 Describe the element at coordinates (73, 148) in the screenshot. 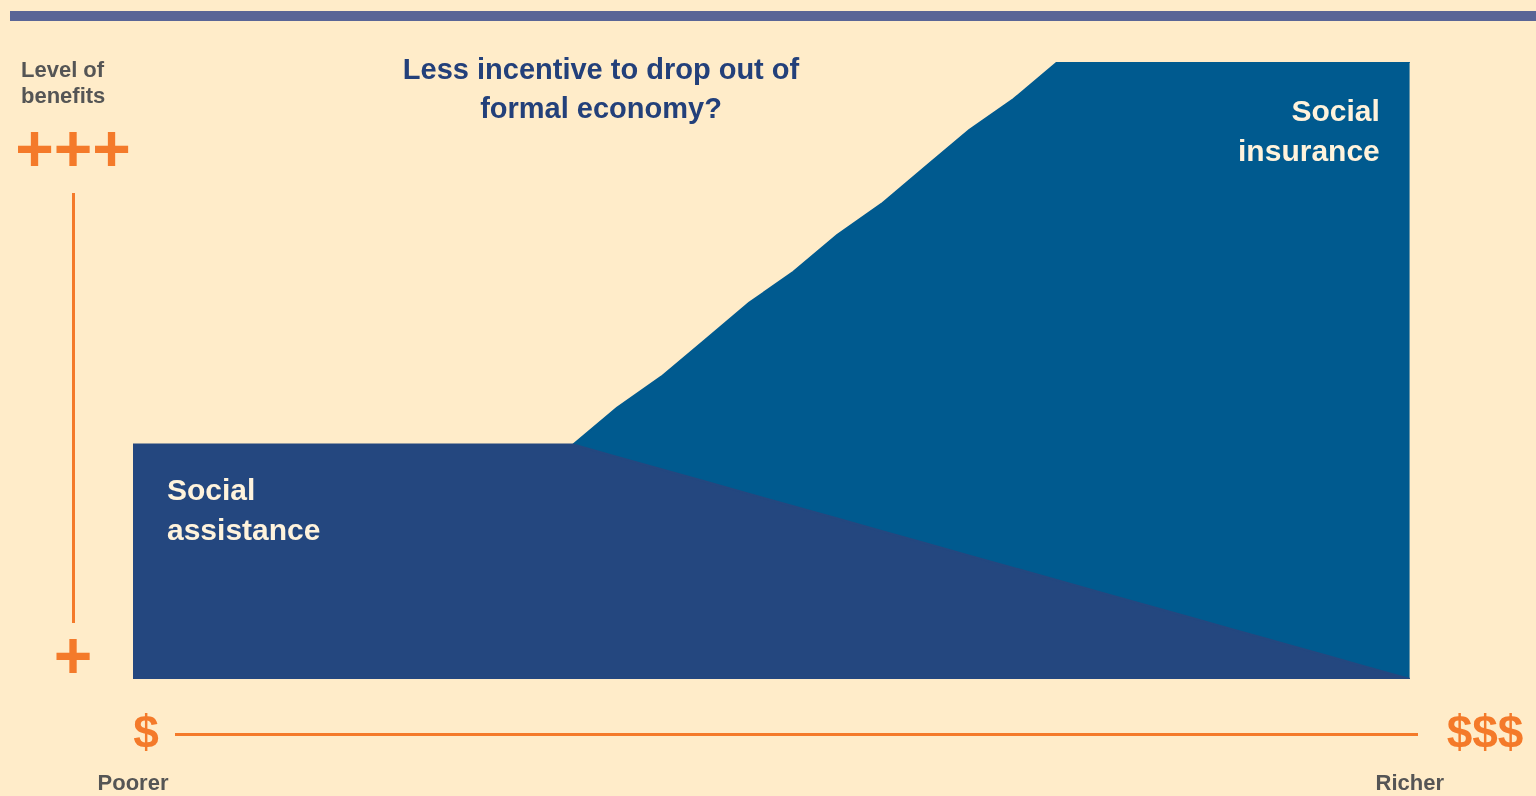

I see `annotation: +++` at that location.